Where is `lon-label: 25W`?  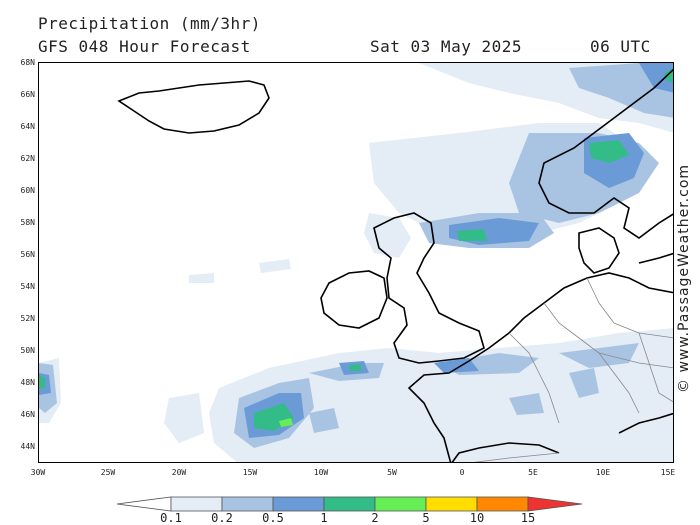 lon-label: 25W is located at coordinates (108, 472).